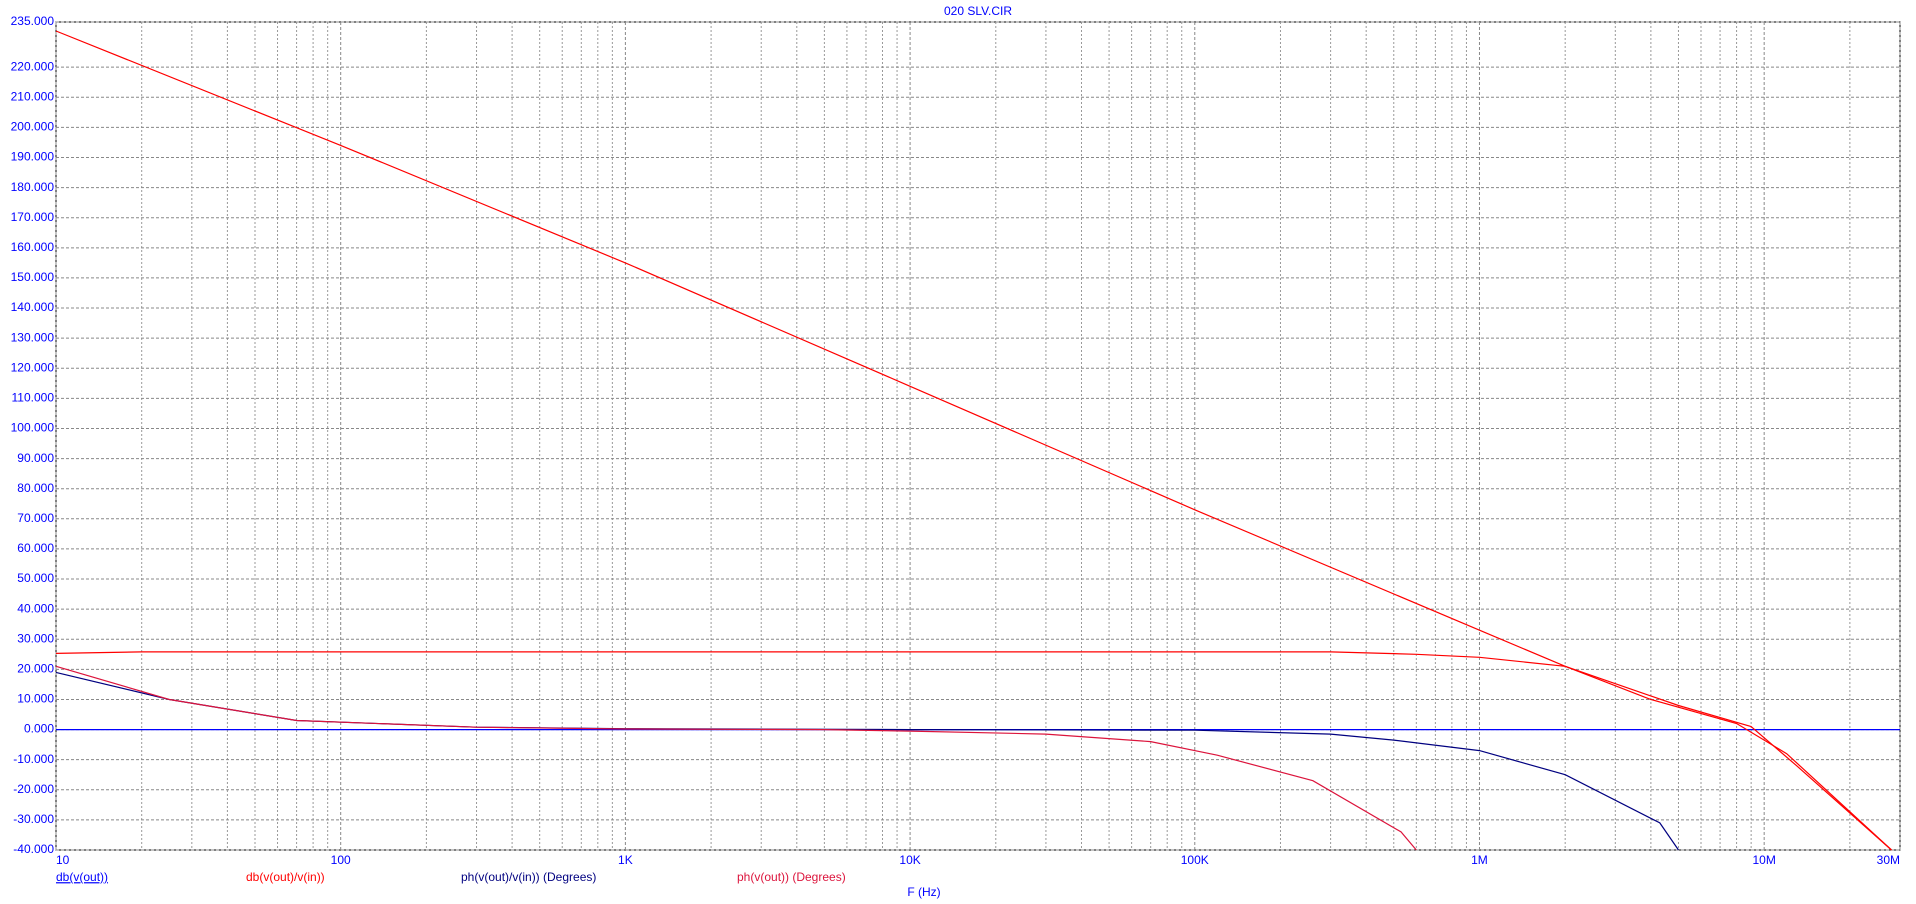 The height and width of the screenshot is (904, 1916). What do you see at coordinates (33, 307) in the screenshot?
I see `y-tick-label: 140.000` at bounding box center [33, 307].